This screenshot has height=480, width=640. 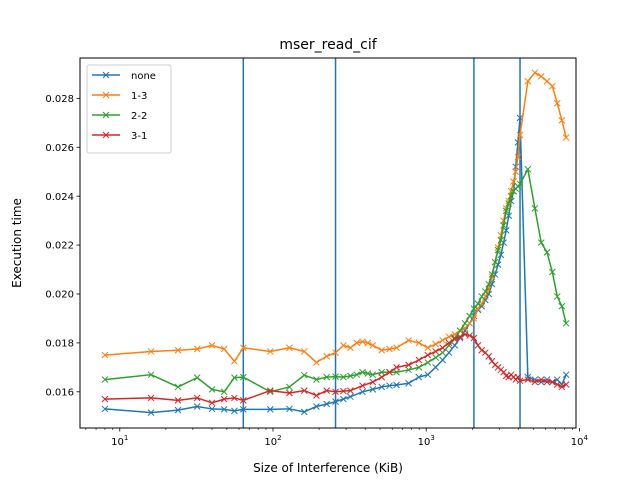 I want to click on chart-title: mser_read_cif, so click(x=328, y=45).